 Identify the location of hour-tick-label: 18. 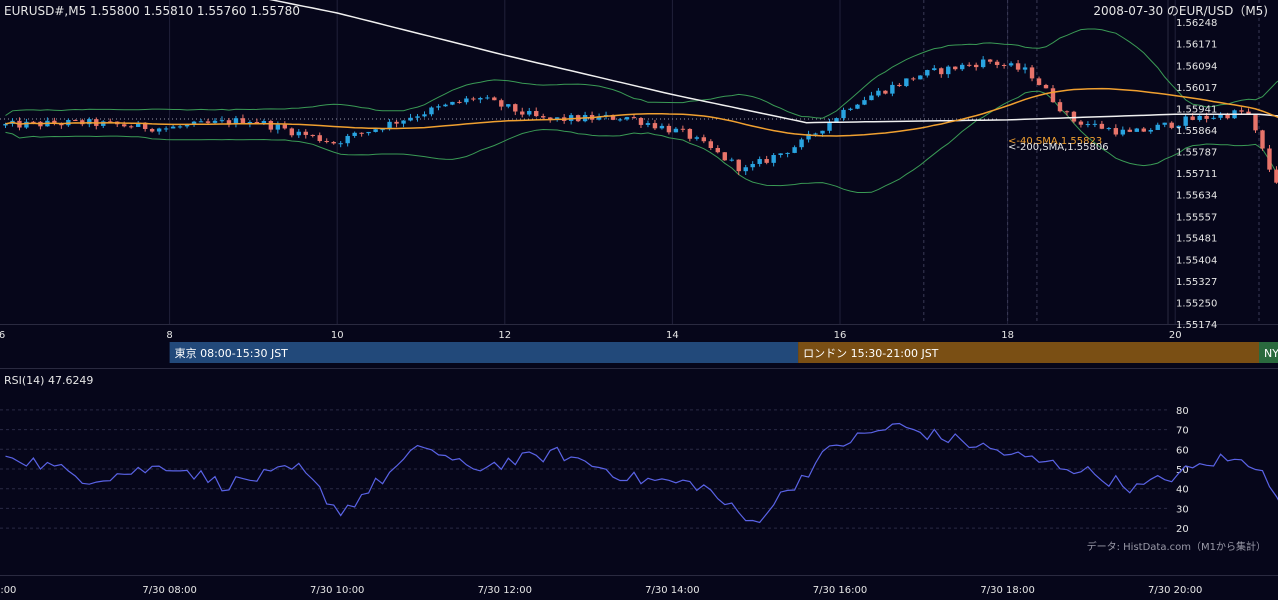
(1007, 335).